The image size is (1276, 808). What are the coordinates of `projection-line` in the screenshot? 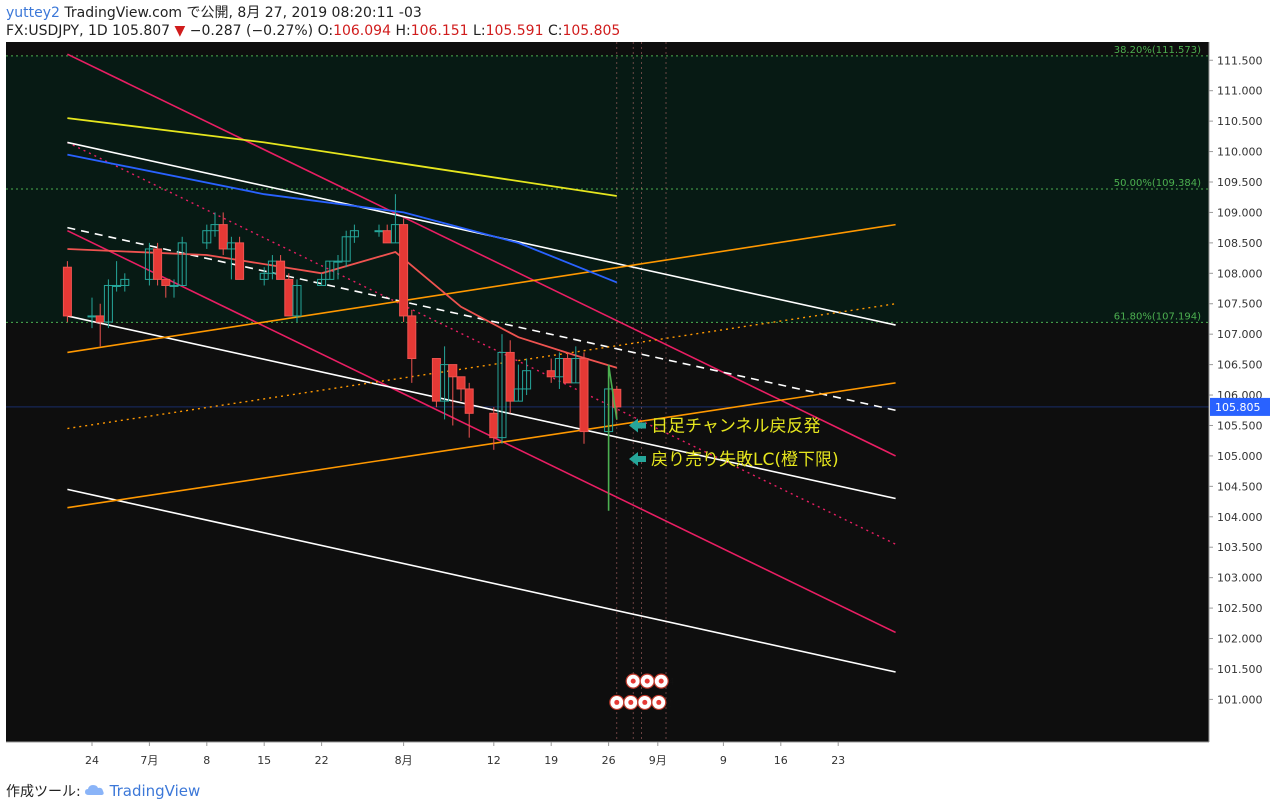 It's located at (612, 437).